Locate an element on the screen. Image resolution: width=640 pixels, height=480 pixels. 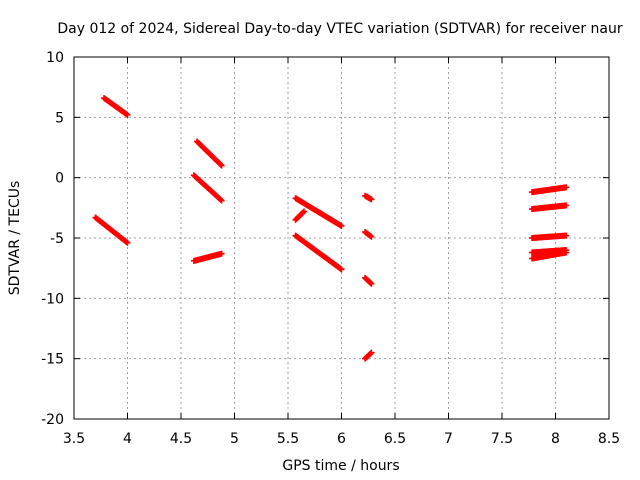
x-tick-label: 5 is located at coordinates (234, 439).